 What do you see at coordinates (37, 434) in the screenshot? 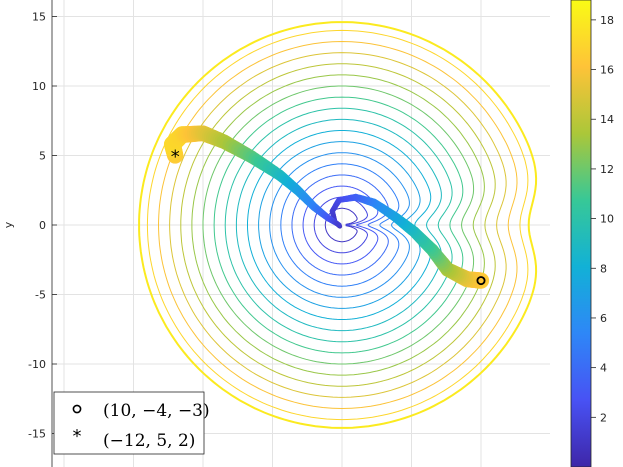
I see `y-tick-label: -15` at bounding box center [37, 434].